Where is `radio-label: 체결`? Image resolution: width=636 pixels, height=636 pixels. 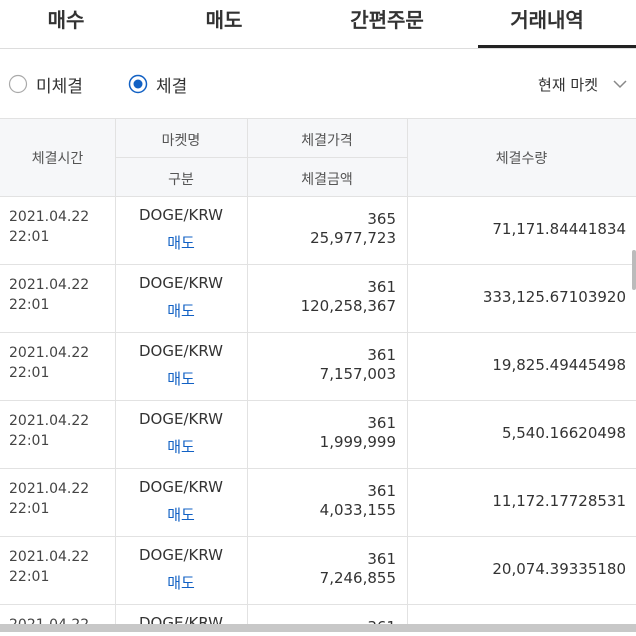 radio-label: 체결 is located at coordinates (172, 87).